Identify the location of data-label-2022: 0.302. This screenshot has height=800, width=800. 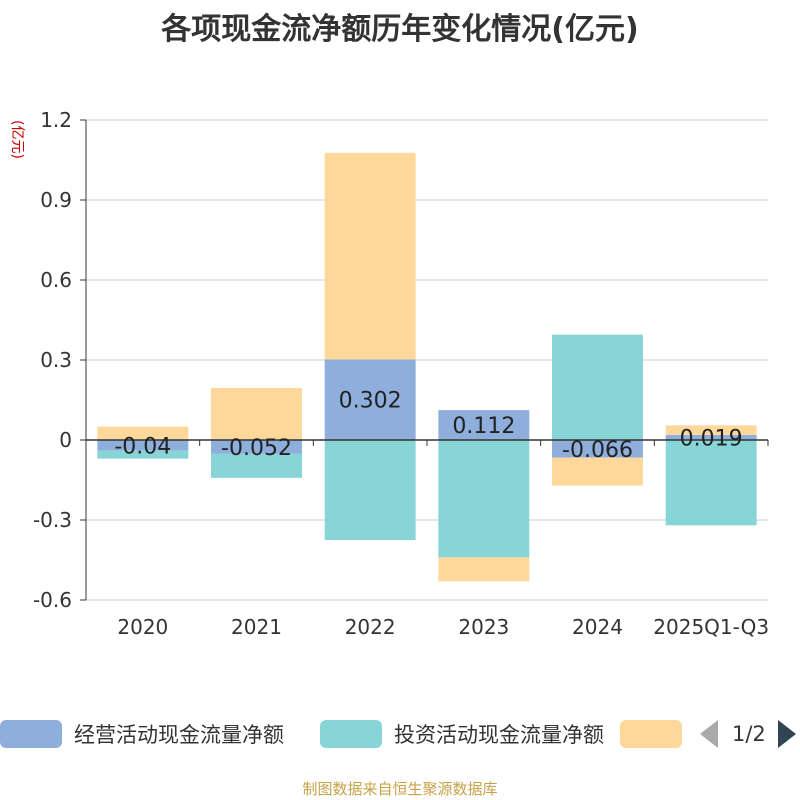
(370, 401).